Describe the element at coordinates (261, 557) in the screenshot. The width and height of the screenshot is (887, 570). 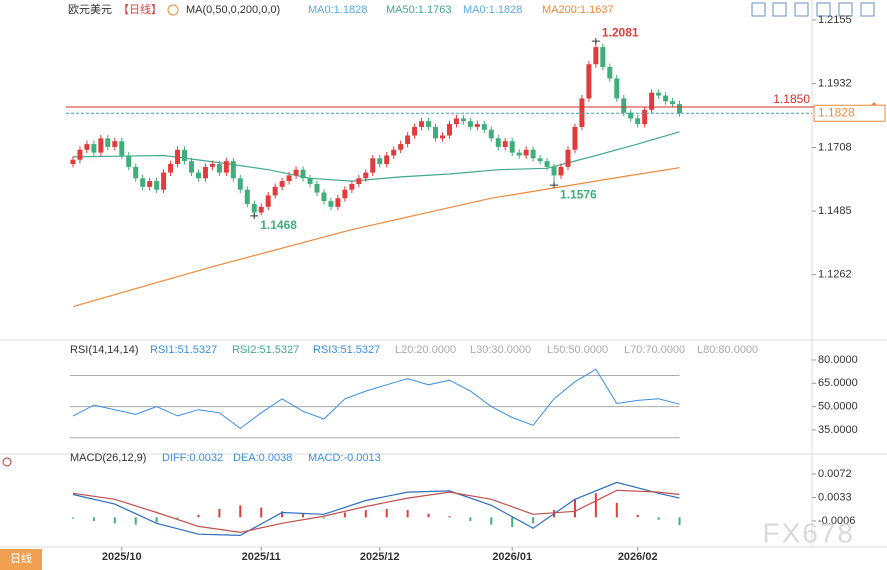
I see `x-tick-label: 2025/11` at that location.